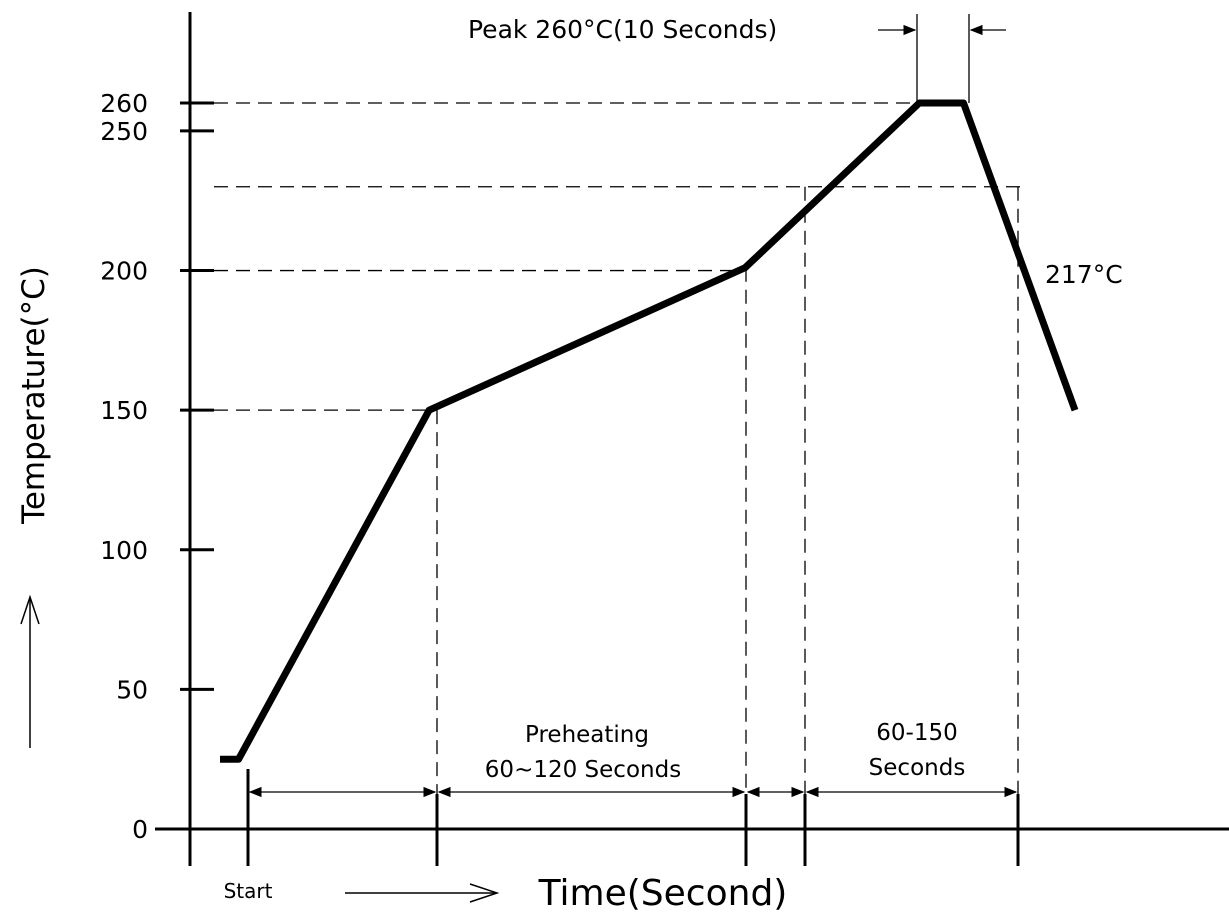  What do you see at coordinates (34, 395) in the screenshot?
I see `y-axis-label: Temperature(°C)` at bounding box center [34, 395].